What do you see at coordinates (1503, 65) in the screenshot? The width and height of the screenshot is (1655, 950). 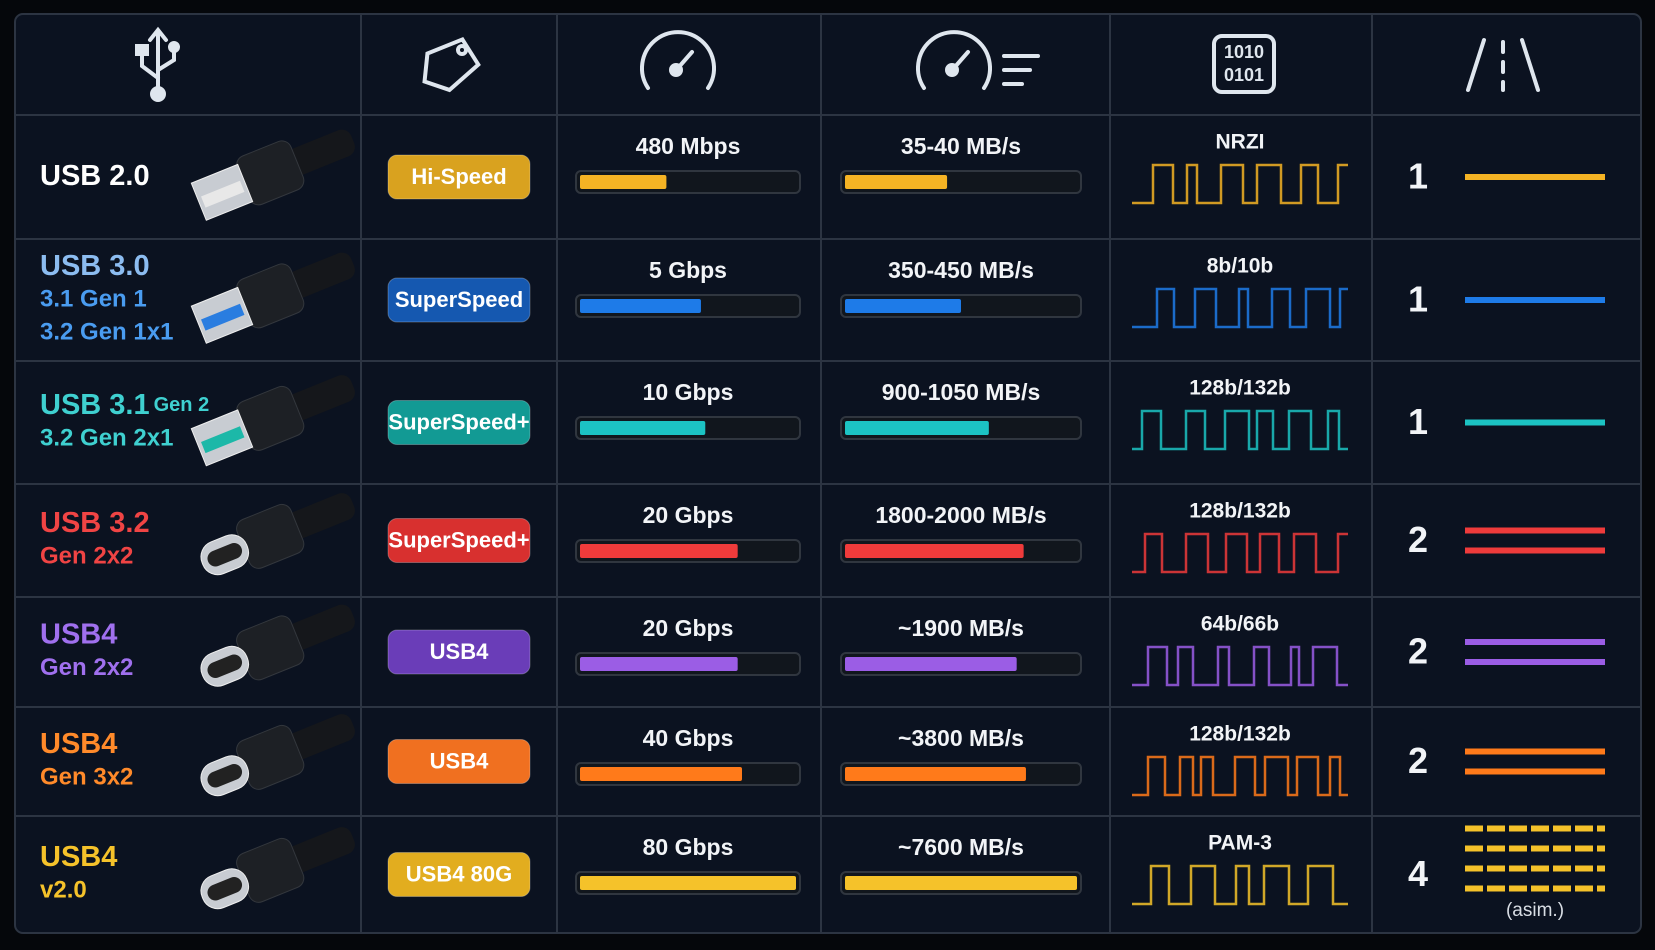 I see `lanes-icon` at bounding box center [1503, 65].